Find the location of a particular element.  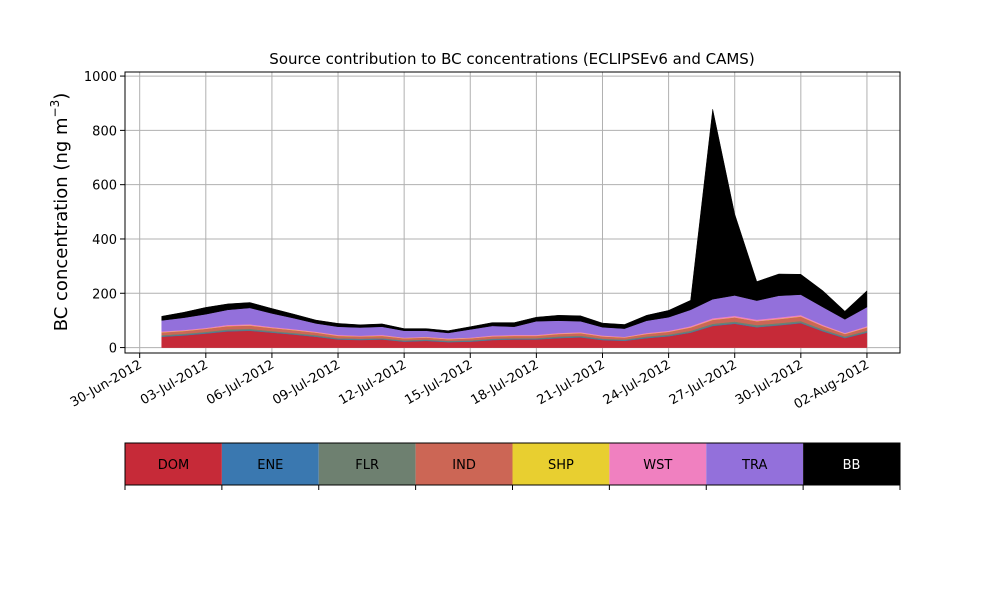

y-axis-label-close: ) is located at coordinates (61, 96).